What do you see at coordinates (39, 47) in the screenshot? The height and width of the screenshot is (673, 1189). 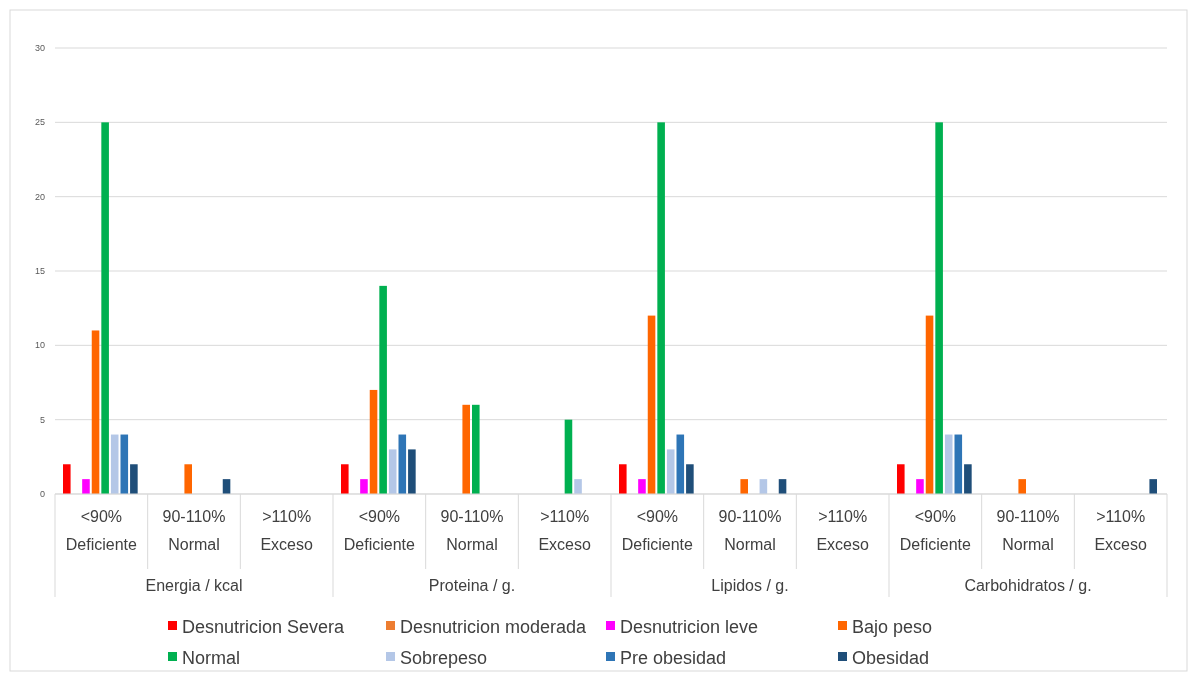 I see `y-tick-label: 30` at bounding box center [39, 47].